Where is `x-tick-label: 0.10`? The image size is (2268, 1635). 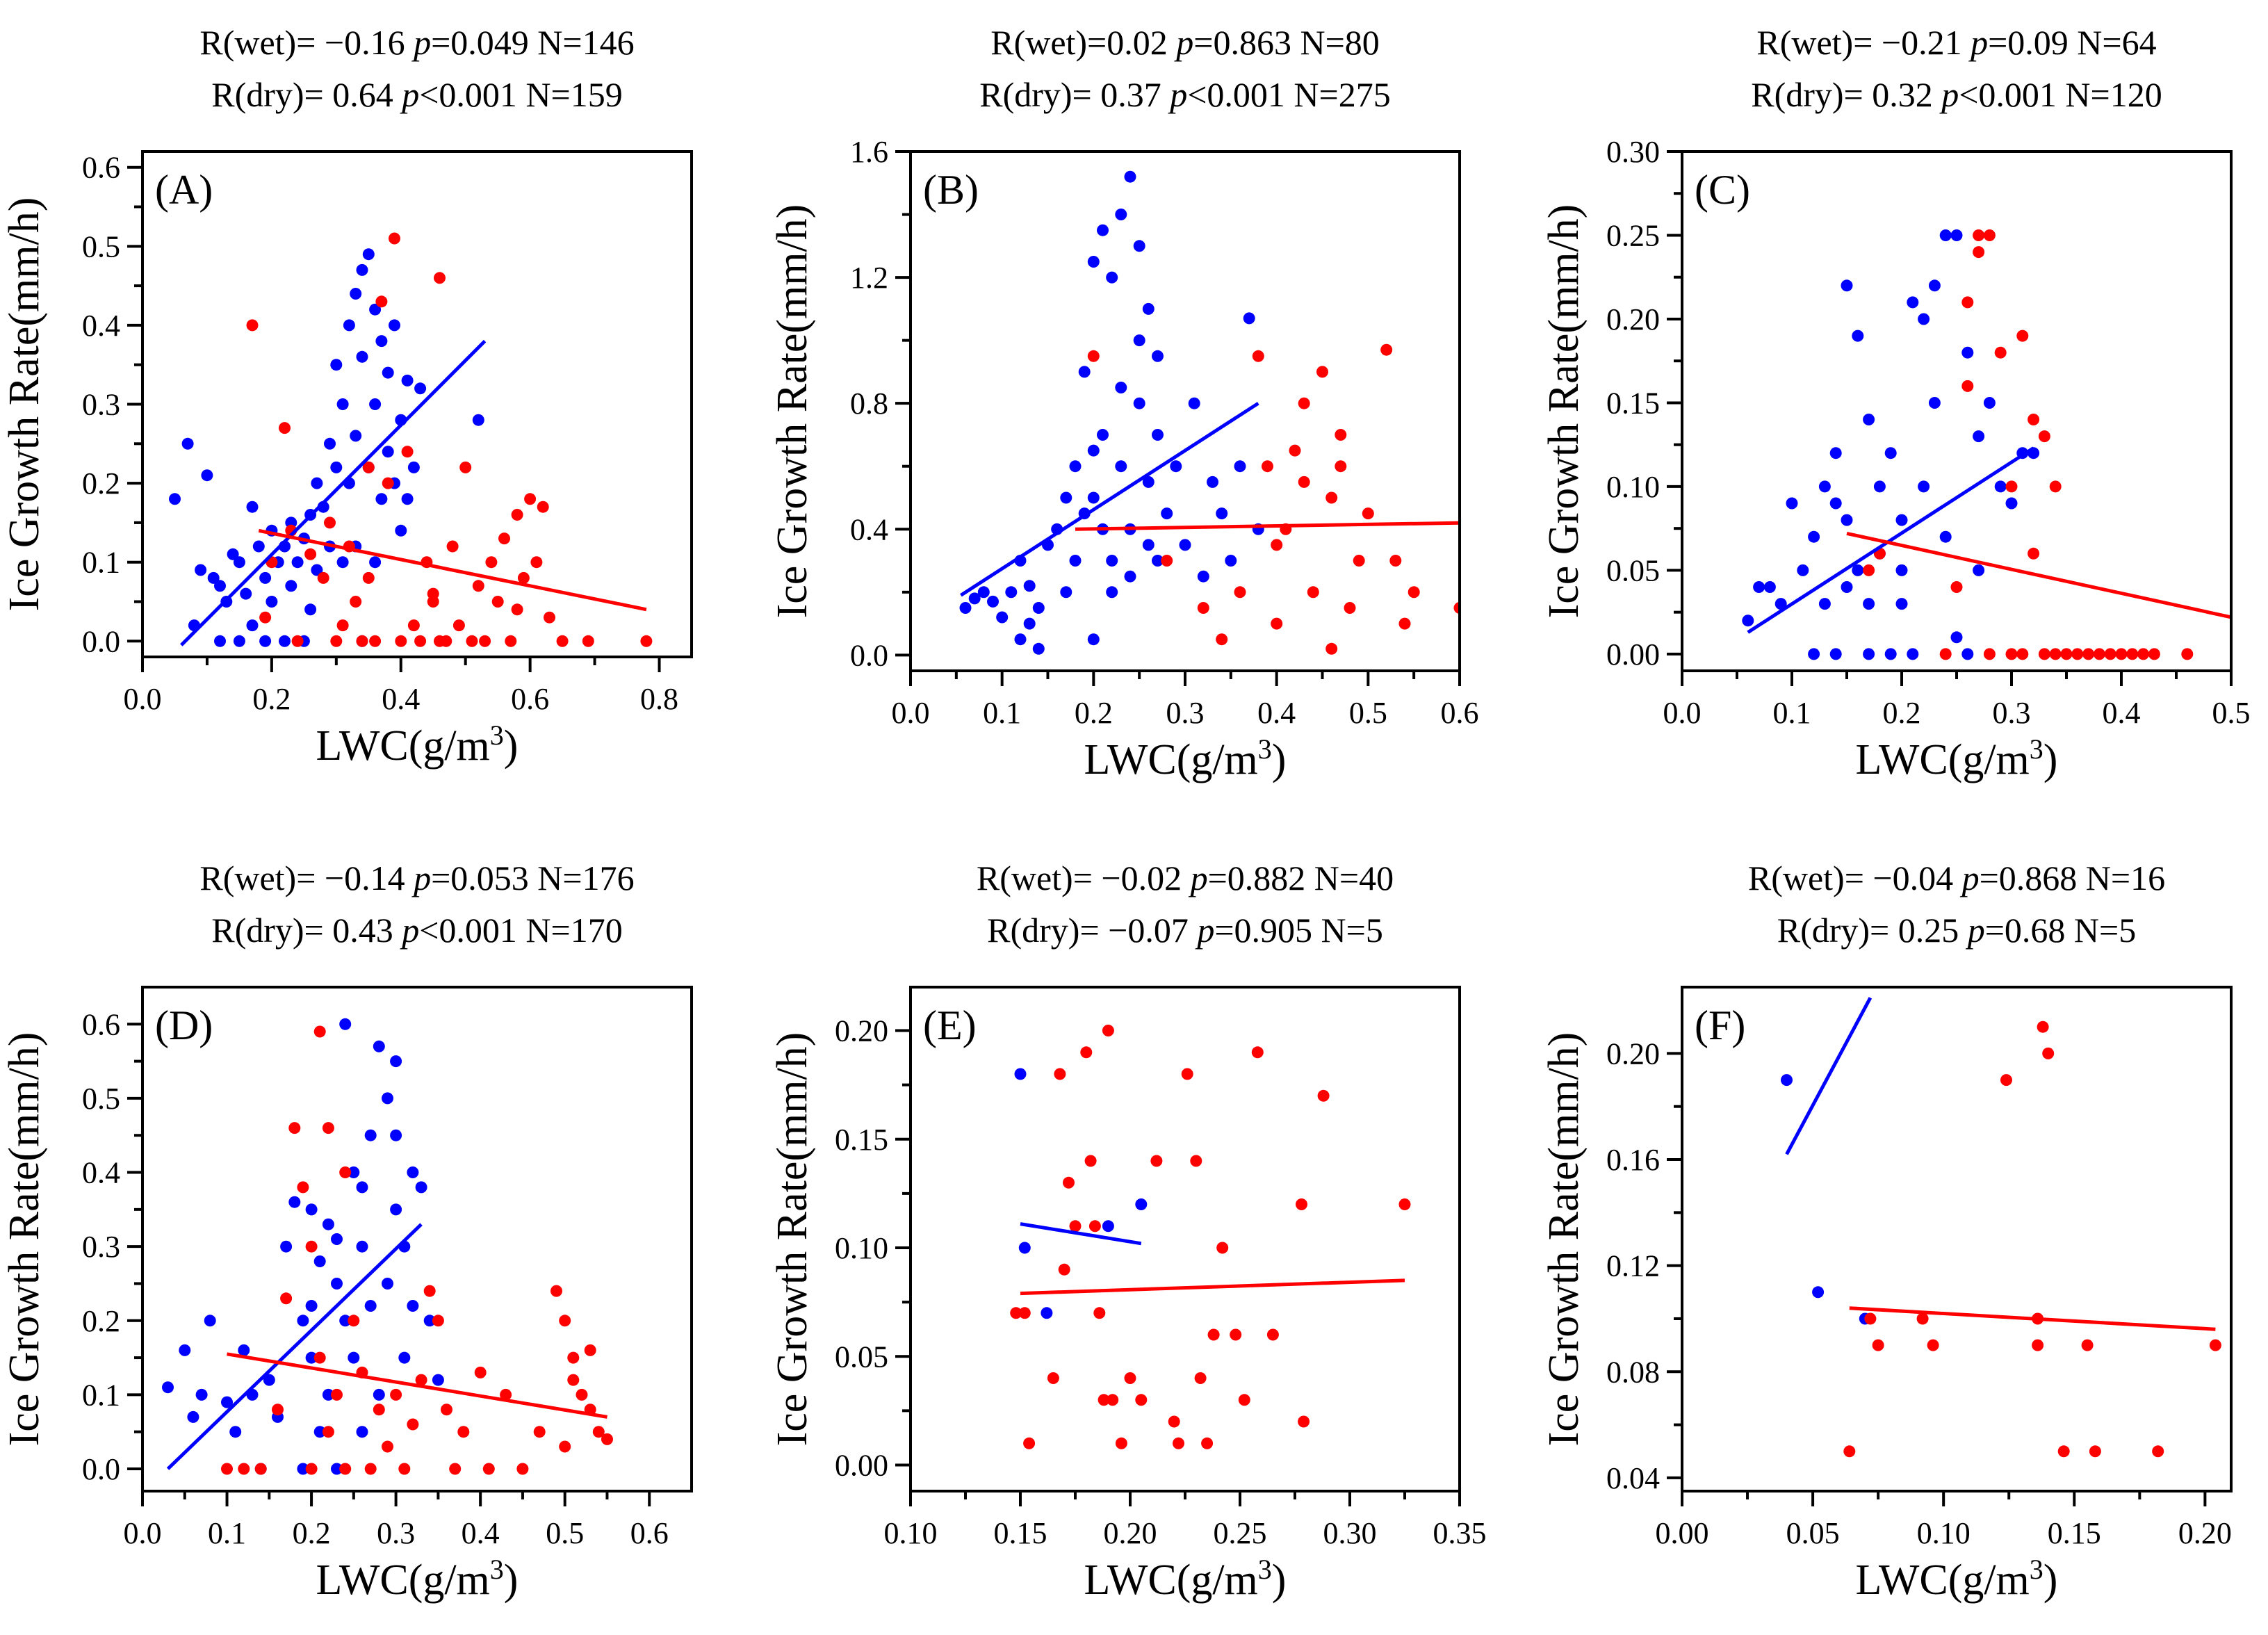
x-tick-label: 0.10 is located at coordinates (911, 1533).